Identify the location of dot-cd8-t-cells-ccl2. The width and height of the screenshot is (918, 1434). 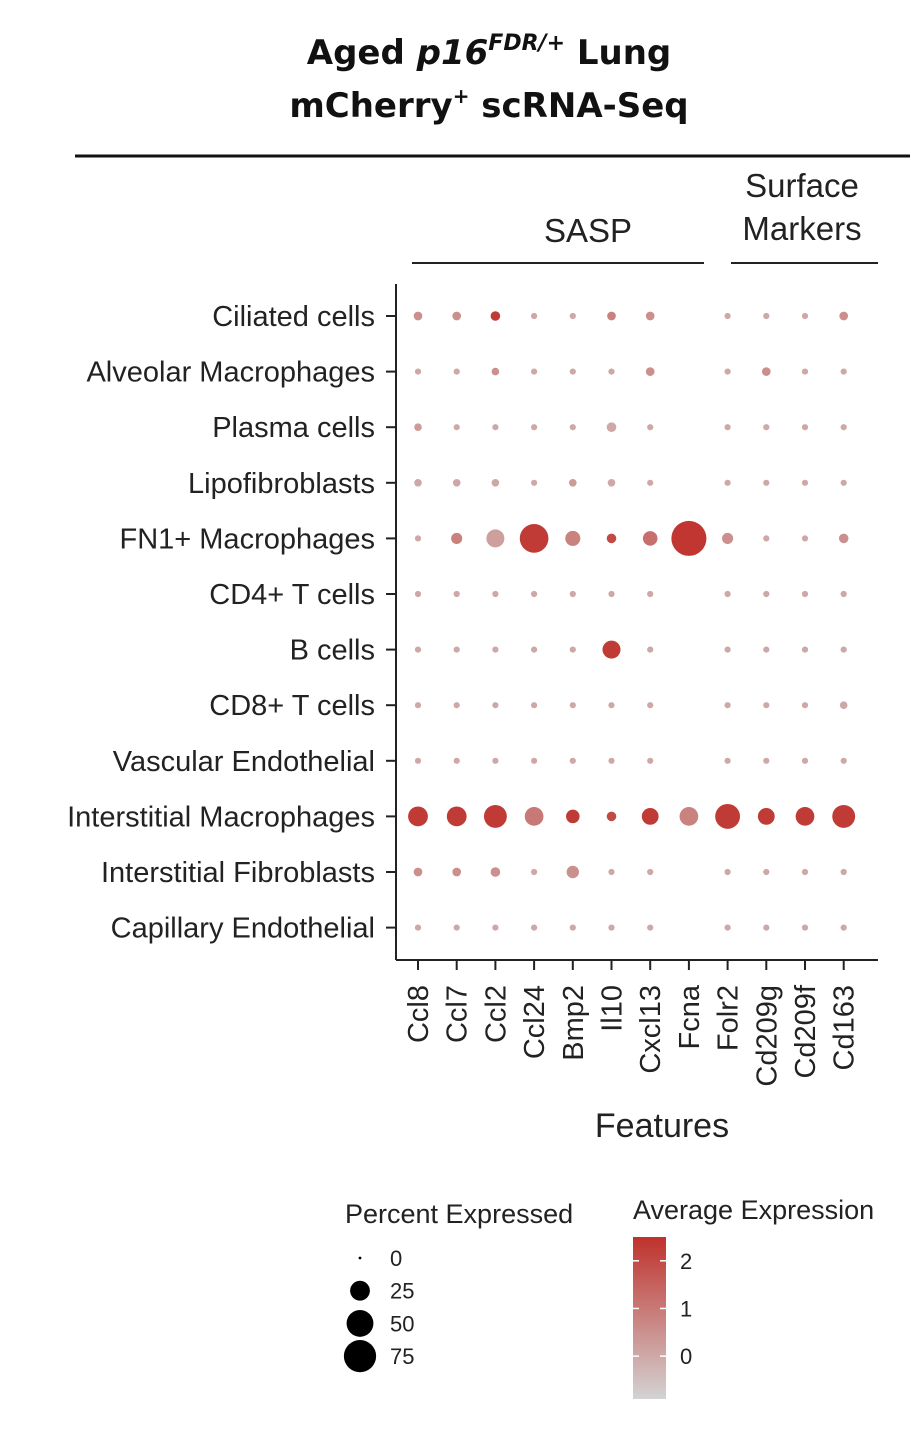
(495, 705).